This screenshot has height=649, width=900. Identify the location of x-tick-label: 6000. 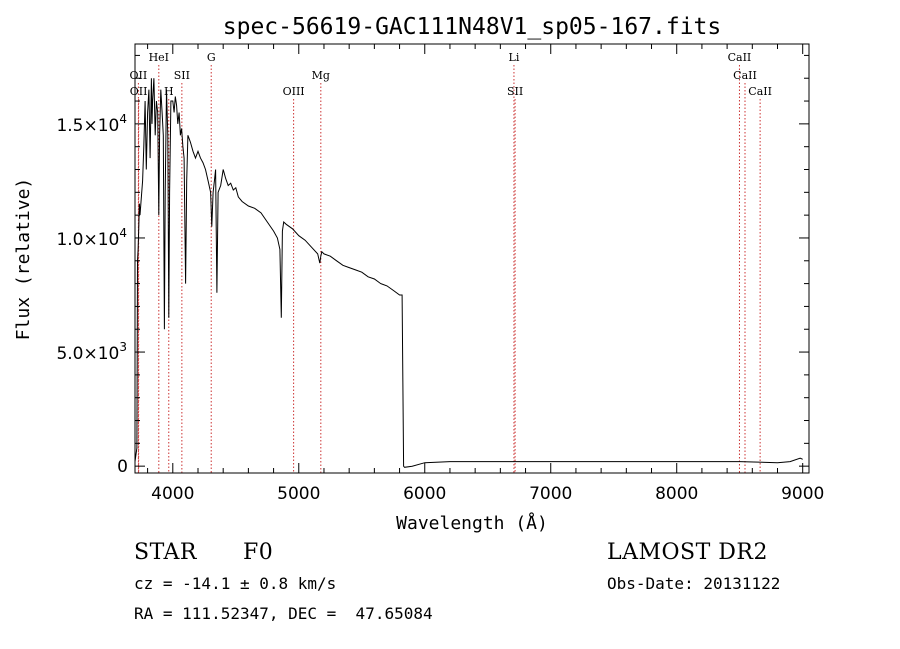
(424, 494).